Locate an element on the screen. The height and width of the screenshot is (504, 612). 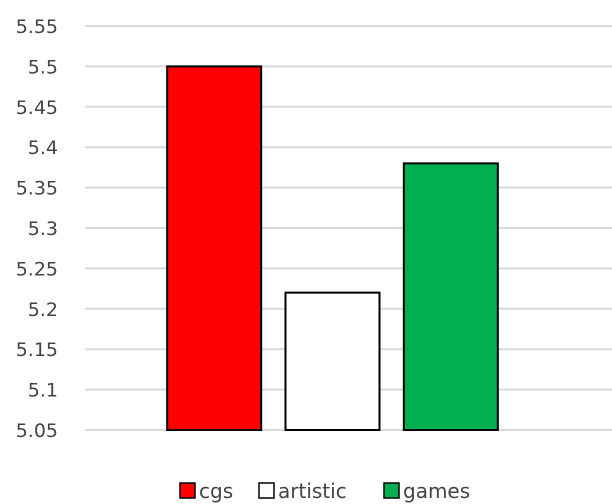
y-tick-label: 5.5 is located at coordinates (43, 67).